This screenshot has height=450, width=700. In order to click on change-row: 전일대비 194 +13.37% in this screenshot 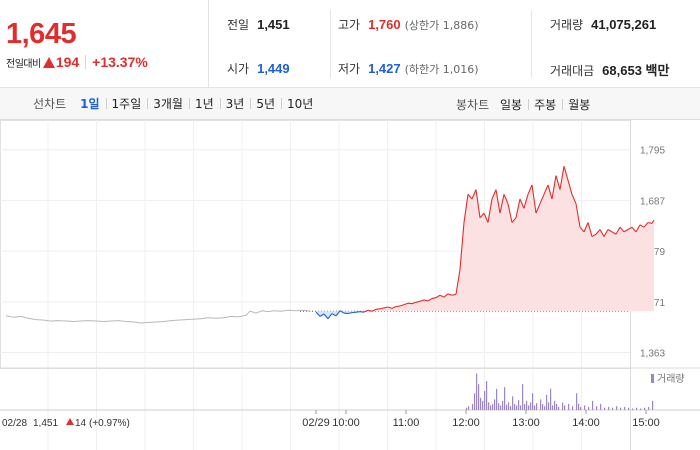, I will do `click(77, 62)`.